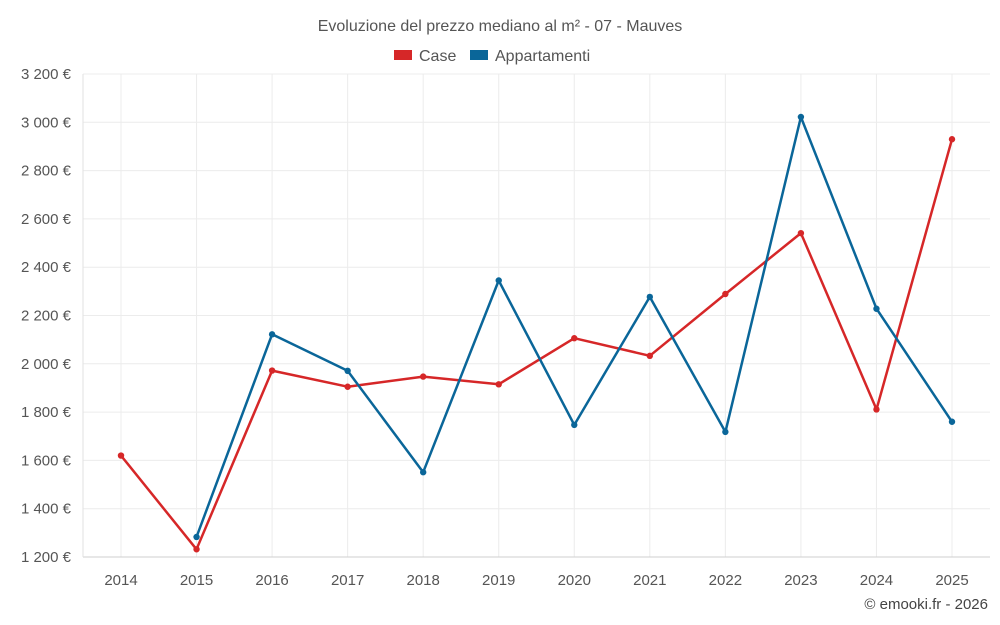 Image resolution: width=1000 pixels, height=625 pixels. Describe the element at coordinates (46, 74) in the screenshot. I see `y-tick-label: 3 200 €` at that location.